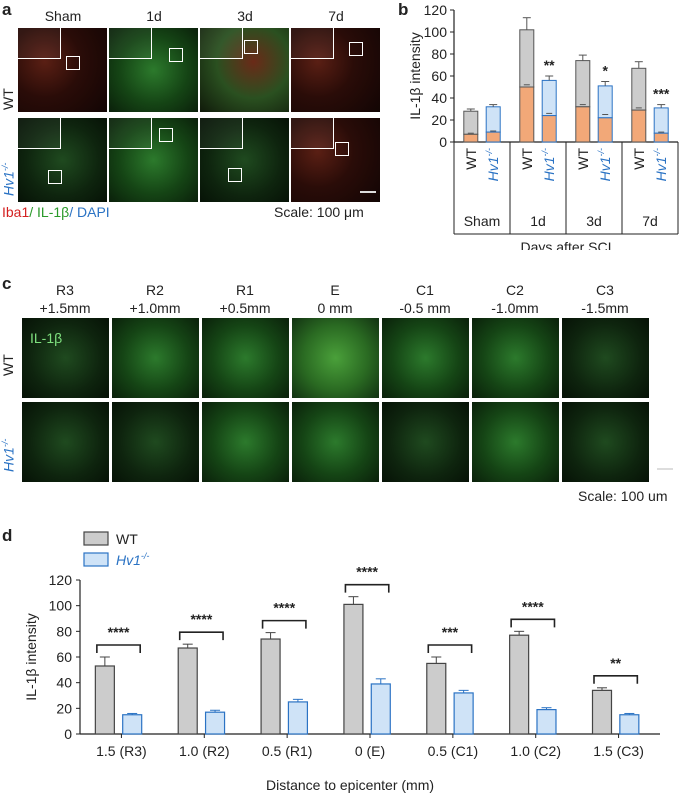  I want to click on panel-c-col-dist-C3: -1.5mm, so click(605, 308).